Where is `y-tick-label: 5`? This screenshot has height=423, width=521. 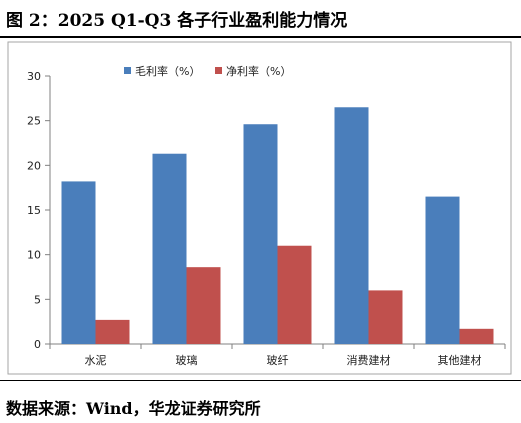
y-tick-label: 5 is located at coordinates (37, 299).